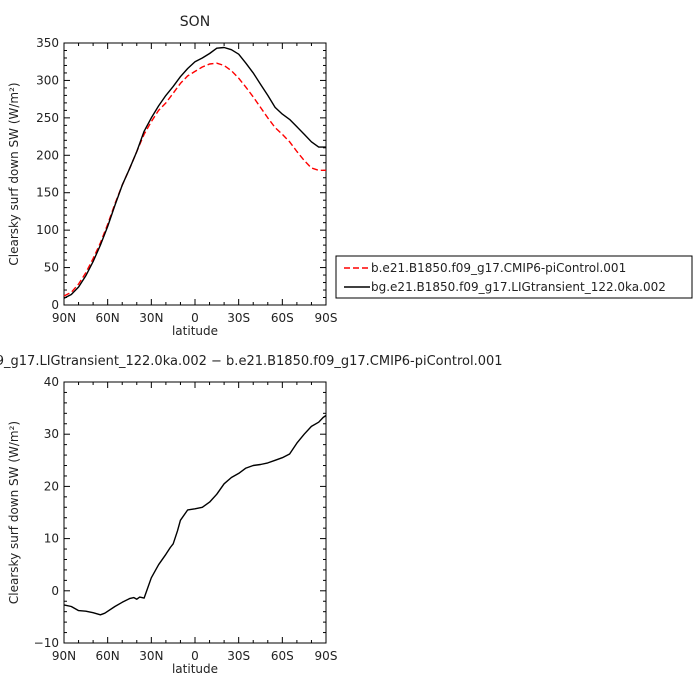 The width and height of the screenshot is (700, 700). I want to click on top-x-tick-label: 30N, so click(151, 318).